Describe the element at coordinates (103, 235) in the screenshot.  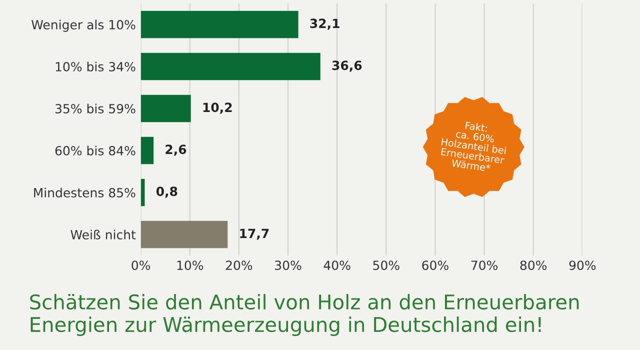
I see `y-tick-label: Weiß nicht` at that location.